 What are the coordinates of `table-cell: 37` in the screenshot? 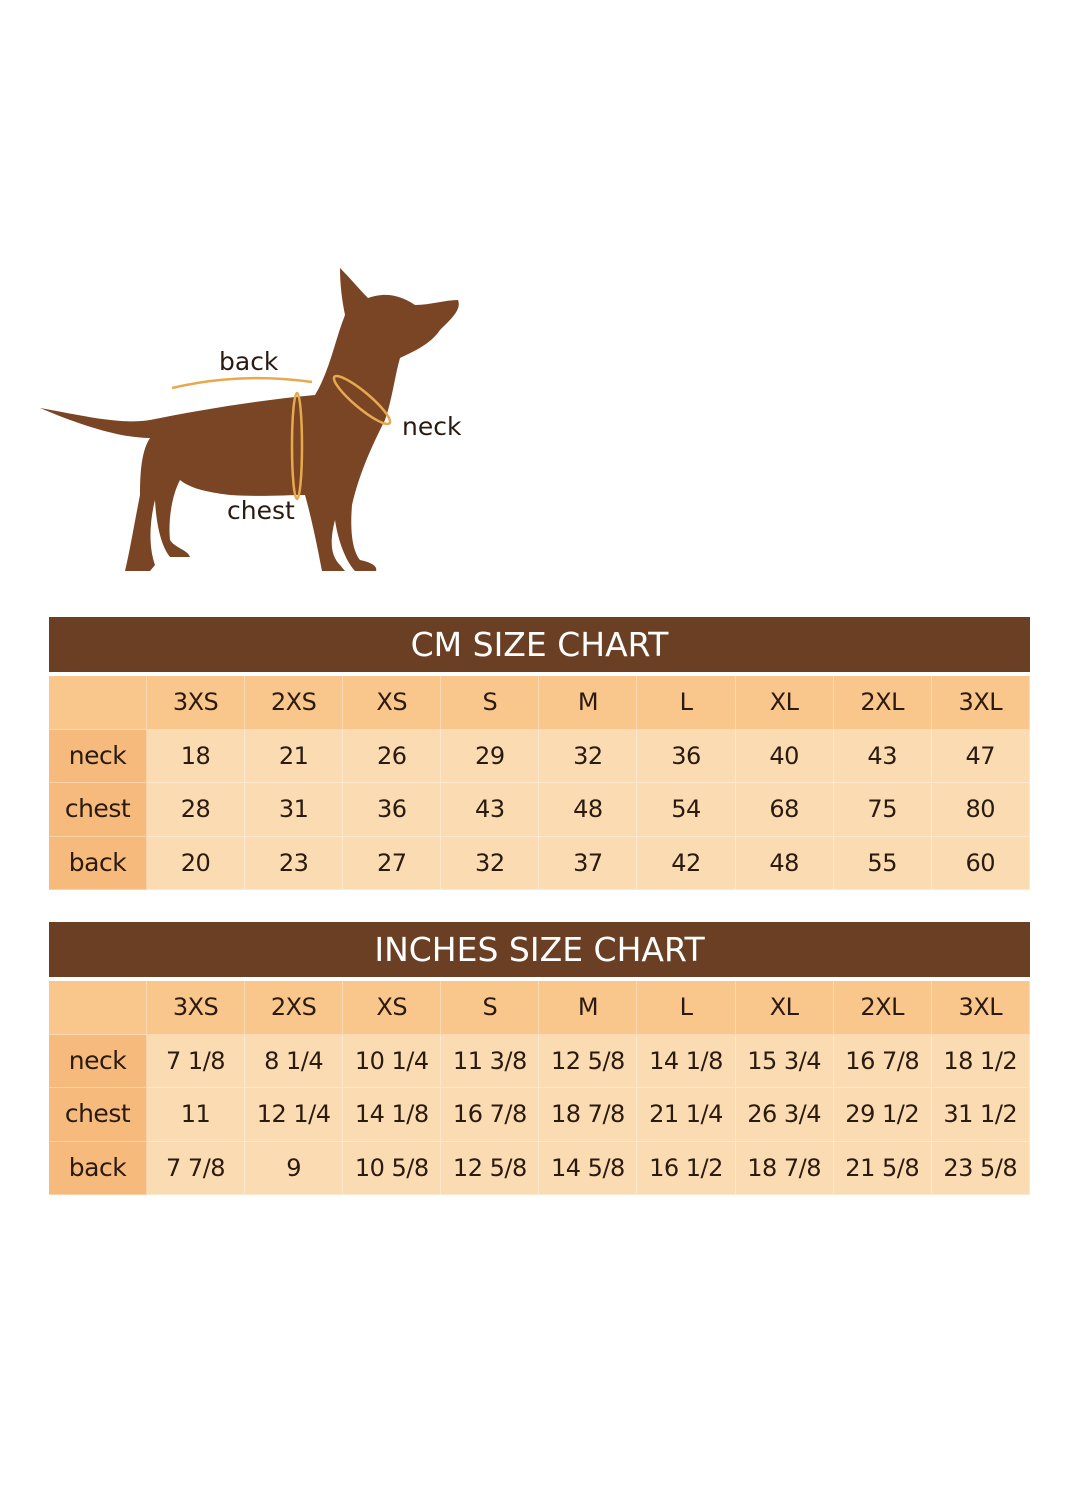 It's located at (588, 863).